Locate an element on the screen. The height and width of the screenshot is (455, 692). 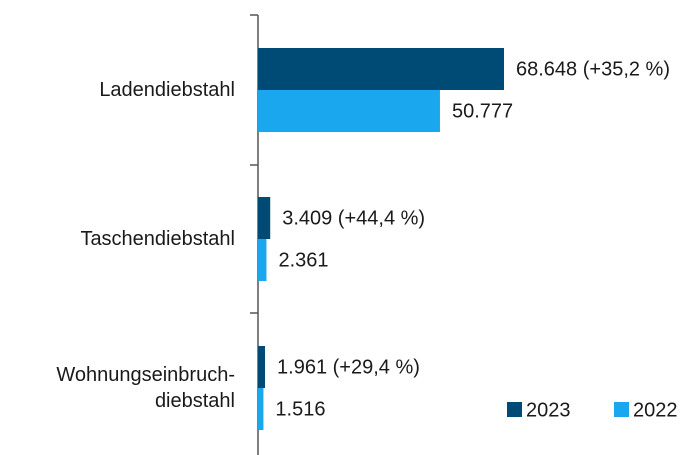
category-label: Taschendiebstahl is located at coordinates (157, 239).